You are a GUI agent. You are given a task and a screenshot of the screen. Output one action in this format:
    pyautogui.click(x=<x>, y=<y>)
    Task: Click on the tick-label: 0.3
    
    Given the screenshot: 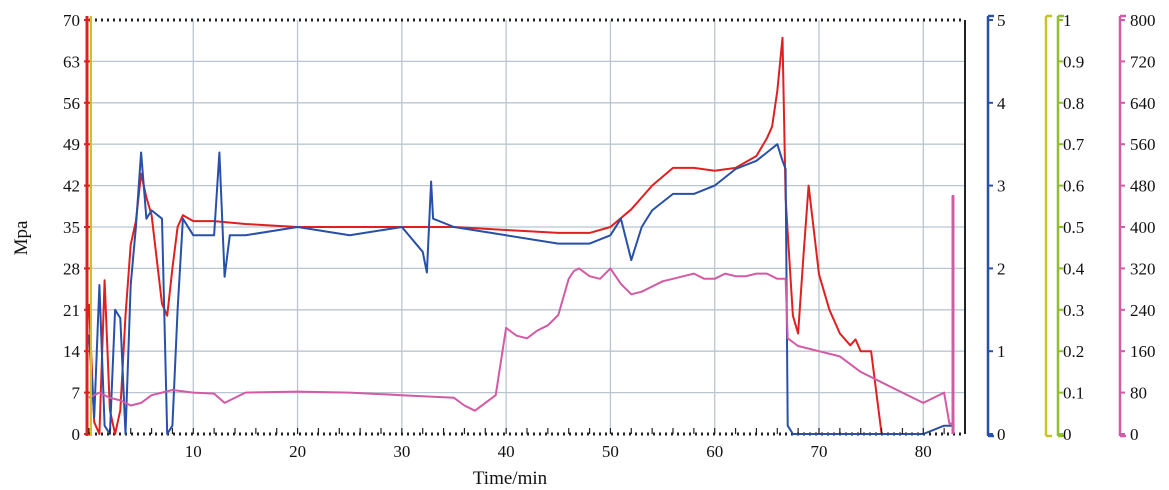 What is the action you would take?
    pyautogui.click(x=1073, y=310)
    